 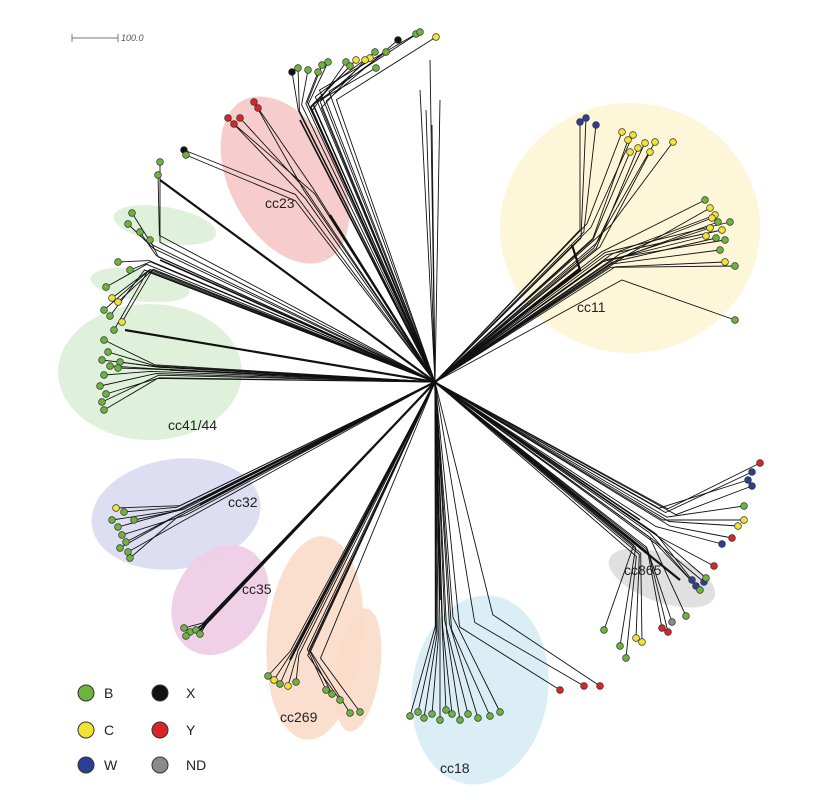 What do you see at coordinates (173, 693) in the screenshot?
I see `legend-item-x: X` at bounding box center [173, 693].